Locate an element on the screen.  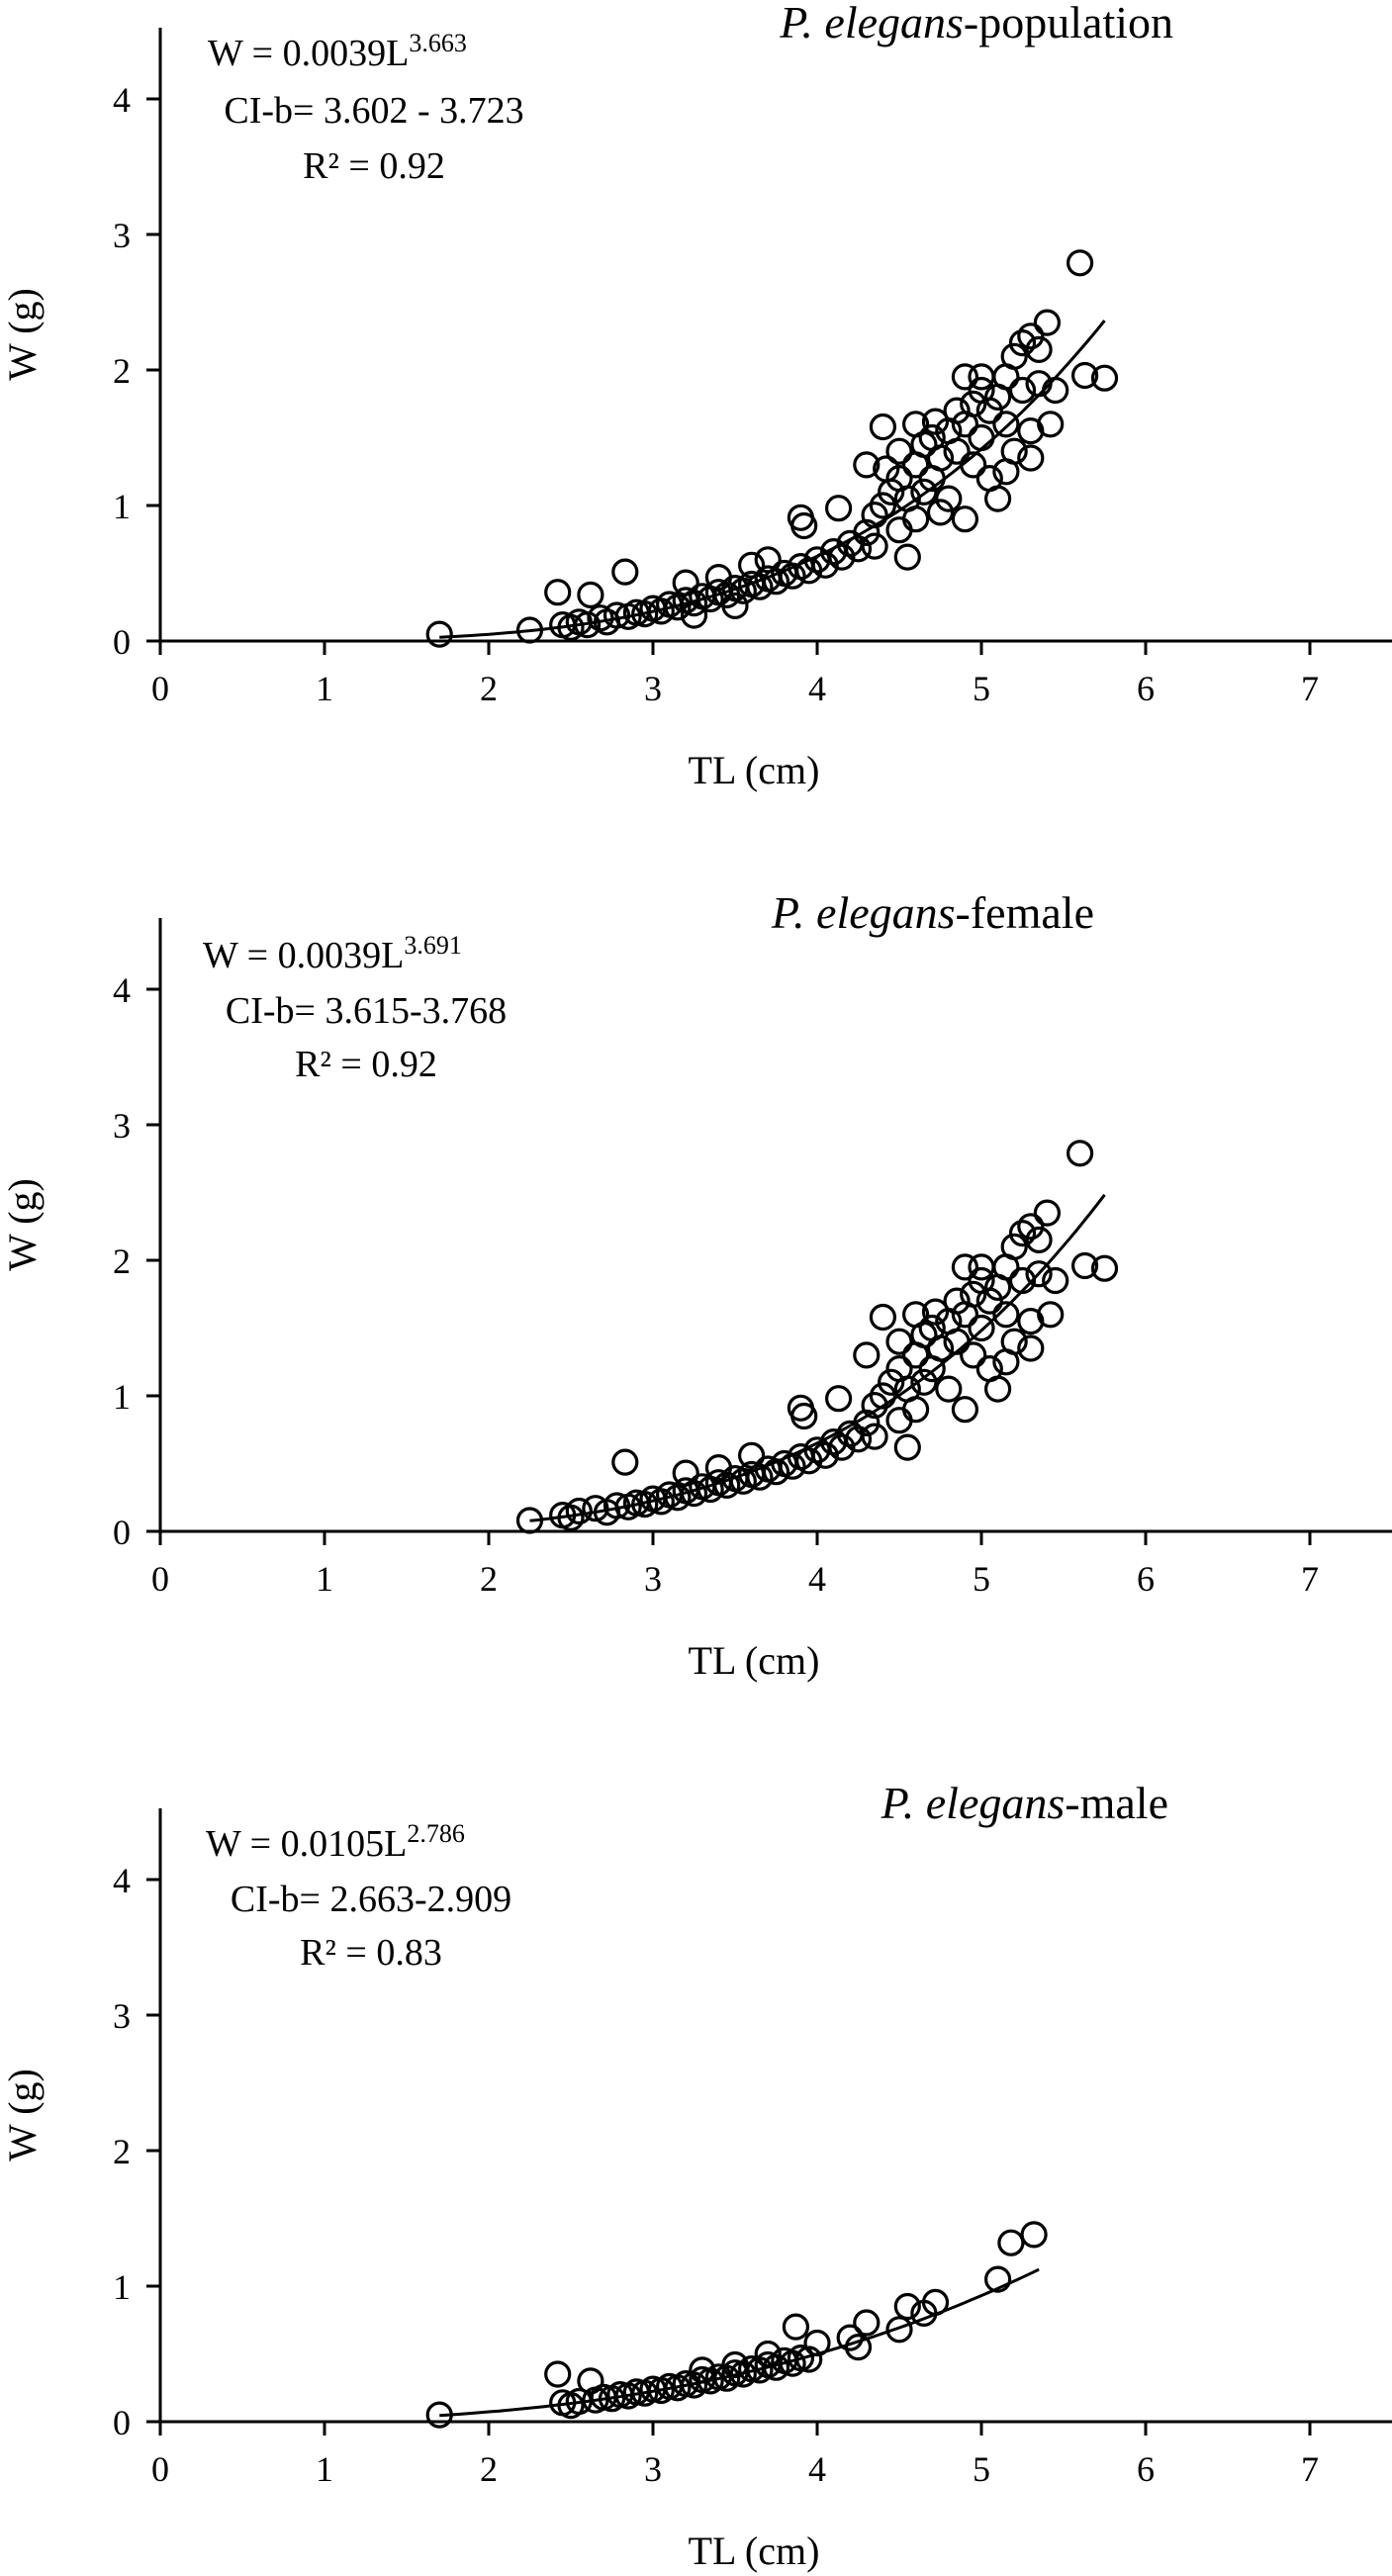
title-suffix: -female is located at coordinates (1025, 913).